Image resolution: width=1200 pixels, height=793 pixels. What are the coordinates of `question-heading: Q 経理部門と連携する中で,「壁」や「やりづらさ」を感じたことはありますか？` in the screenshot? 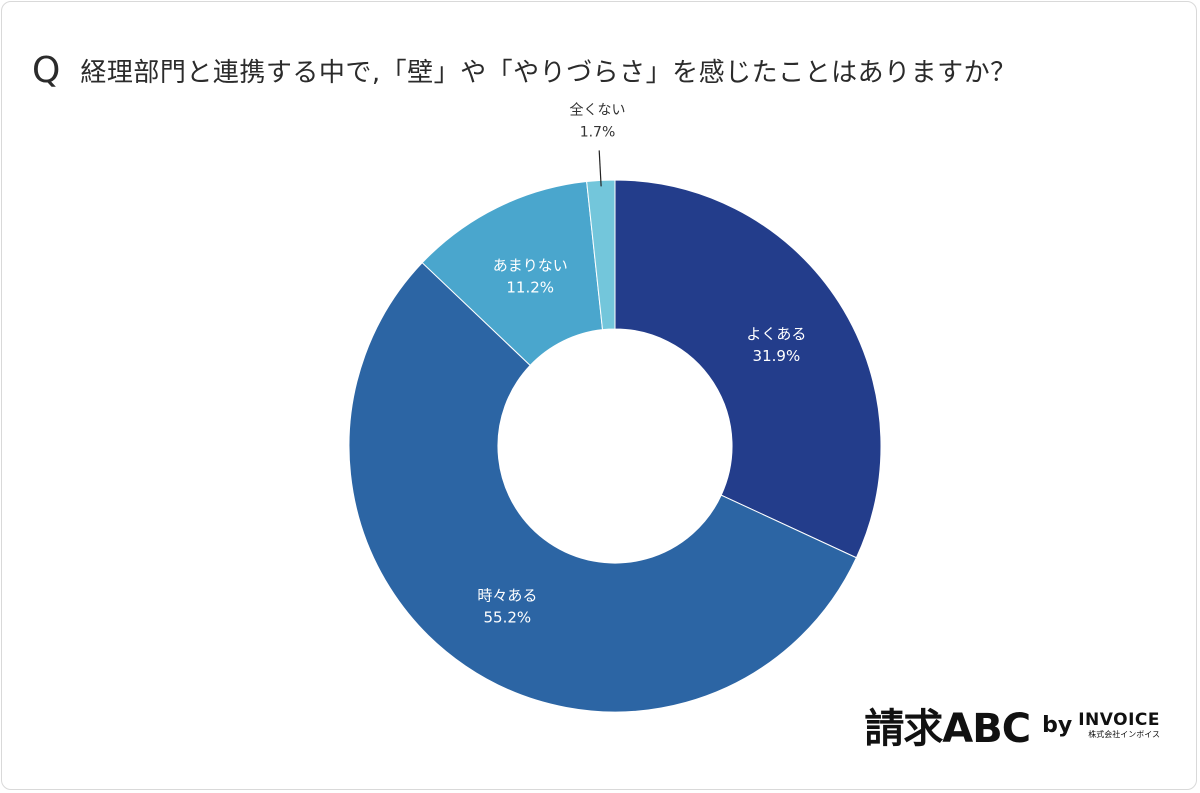 It's located at (524, 70).